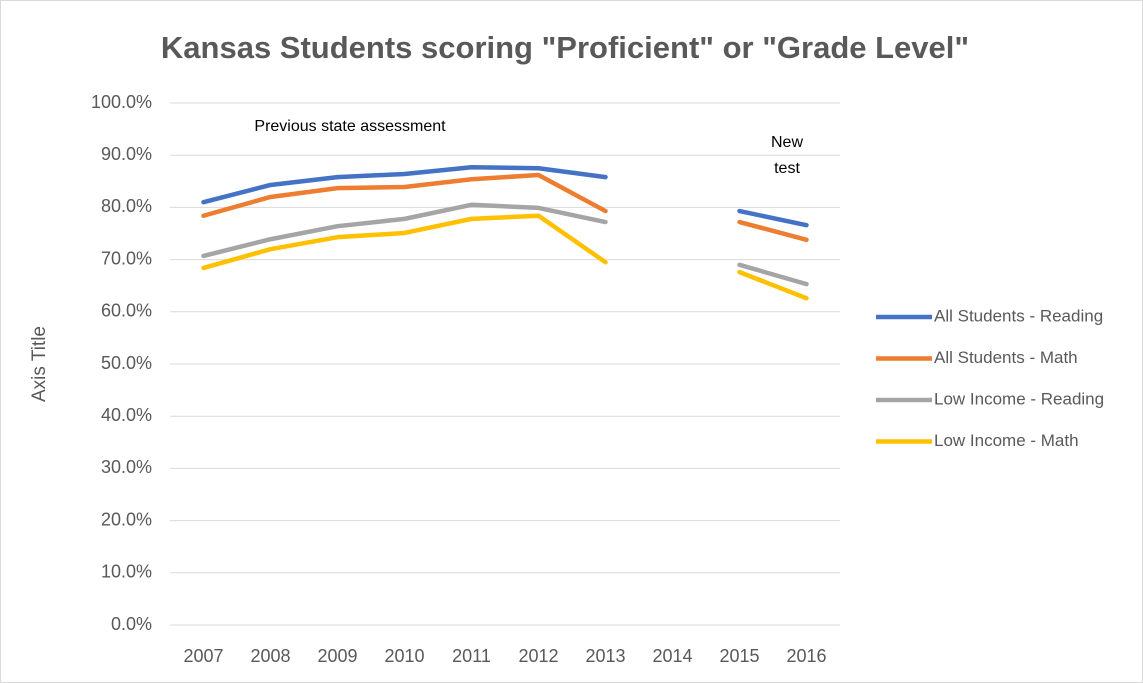 This screenshot has height=683, width=1143. Describe the element at coordinates (203, 656) in the screenshot. I see `x-tick-label: 2007` at that location.